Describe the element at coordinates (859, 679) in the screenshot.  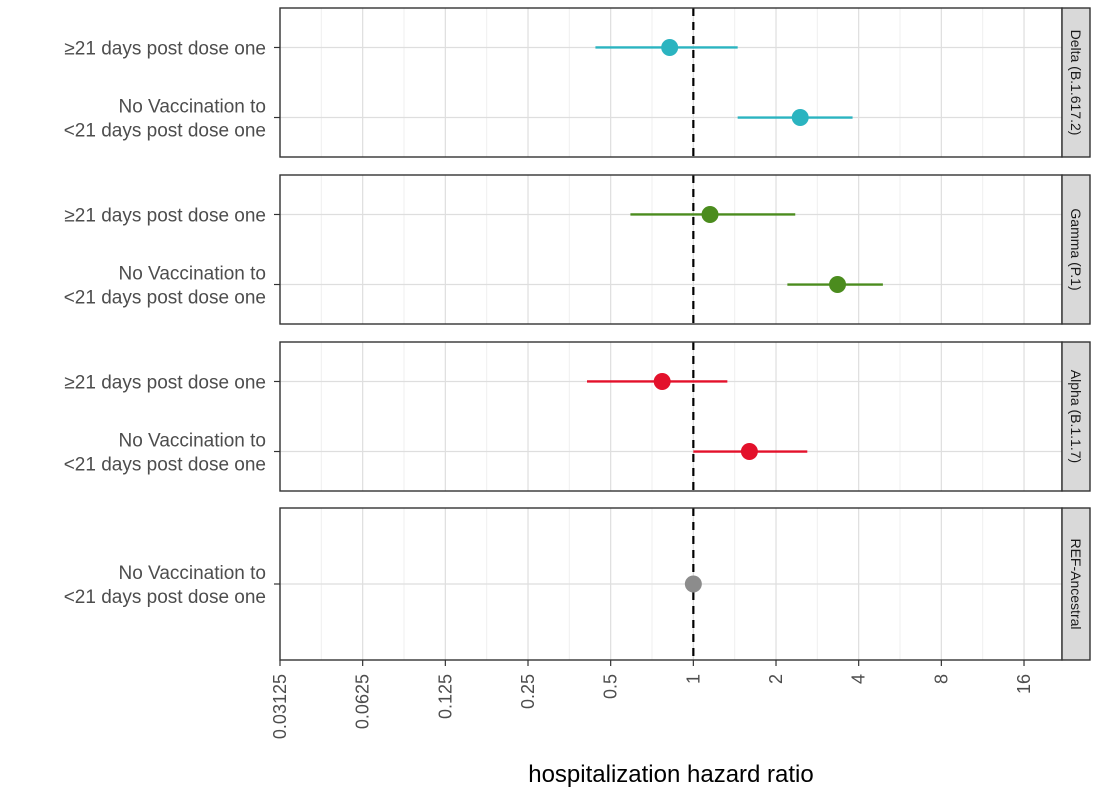
I see `x-tick-label: 4` at that location.